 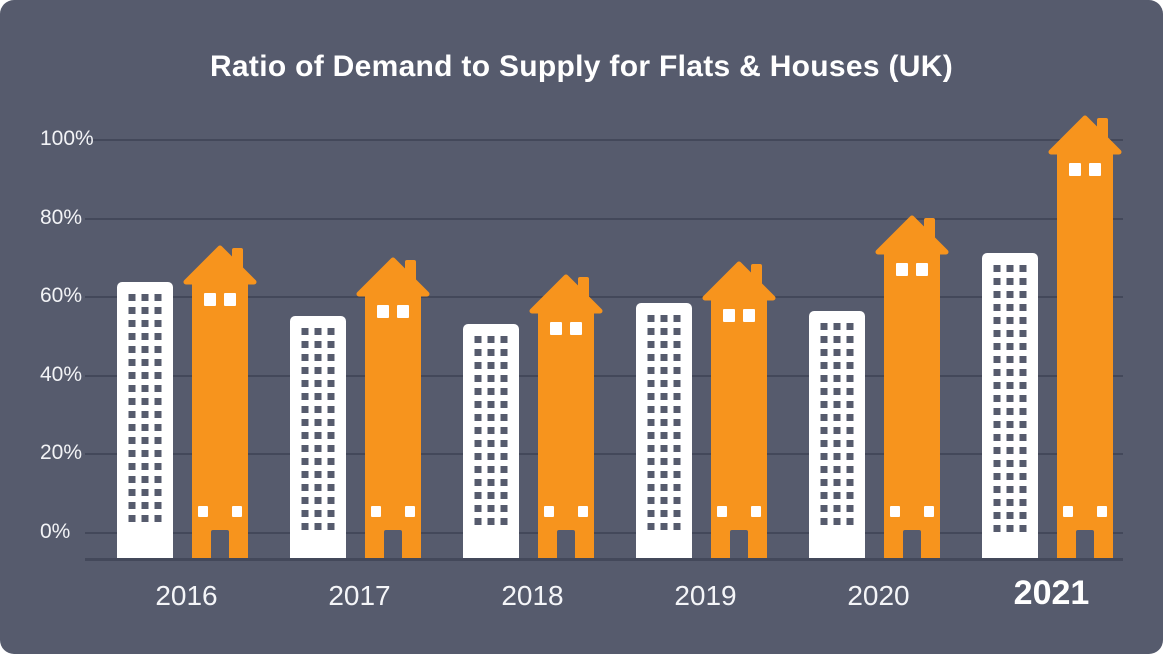 I want to click on y-axis-tick-label: 0%, so click(x=55, y=531).